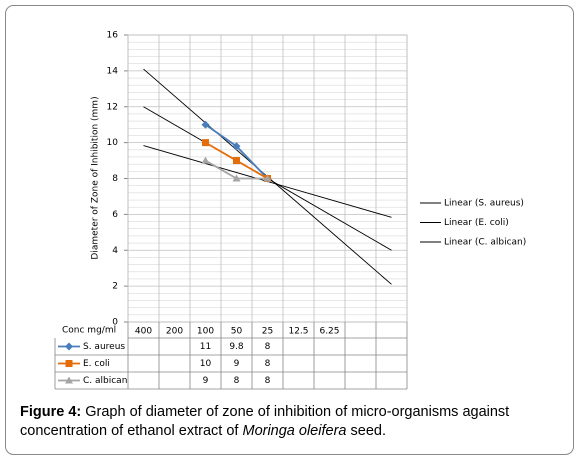 The height and width of the screenshot is (460, 579). Describe the element at coordinates (368, 431) in the screenshot. I see `caption-end: seed.` at that location.